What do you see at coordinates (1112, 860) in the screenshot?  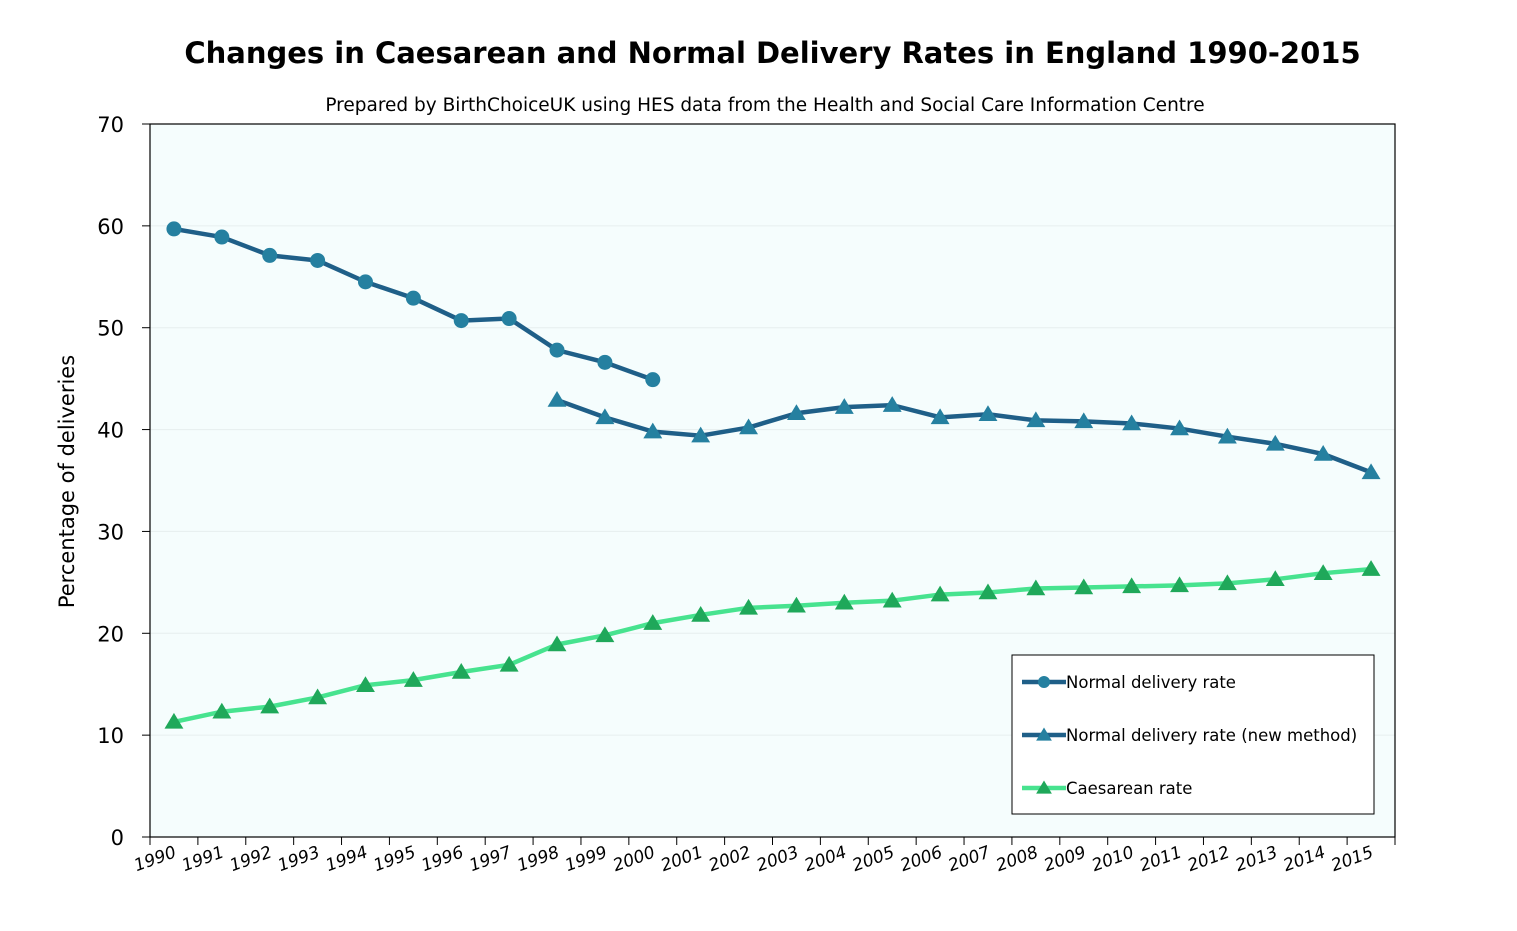 I see `x-tick-label: 2010` at bounding box center [1112, 860].